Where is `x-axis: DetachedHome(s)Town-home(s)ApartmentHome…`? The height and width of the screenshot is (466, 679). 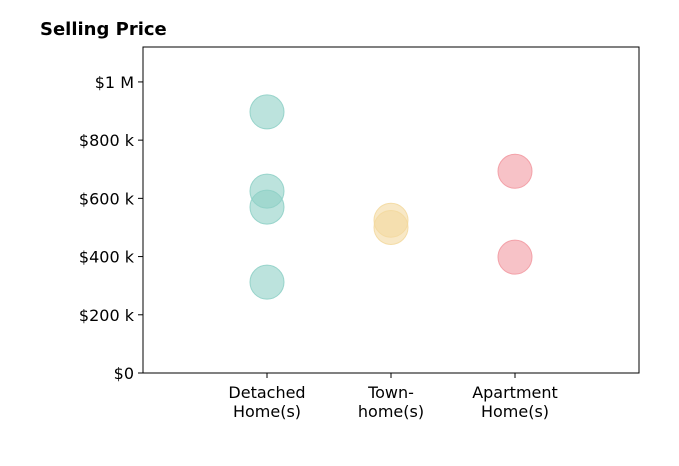 x-axis: DetachedHome(s)Town-home(s)ApartmentHome… is located at coordinates (393, 397).